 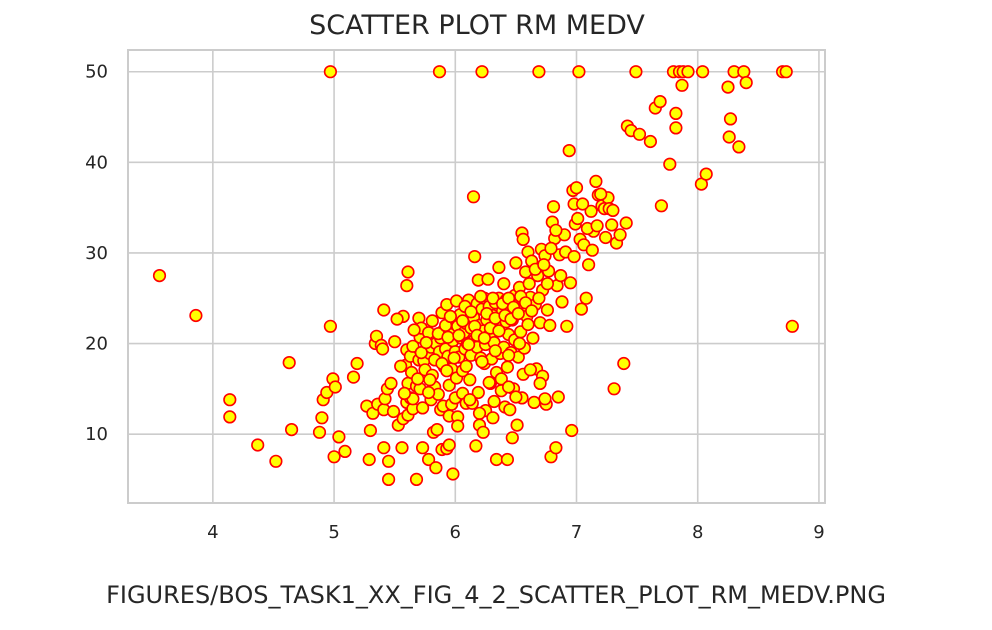 What do you see at coordinates (96, 162) in the screenshot?
I see `y-tick-label: 40` at bounding box center [96, 162].